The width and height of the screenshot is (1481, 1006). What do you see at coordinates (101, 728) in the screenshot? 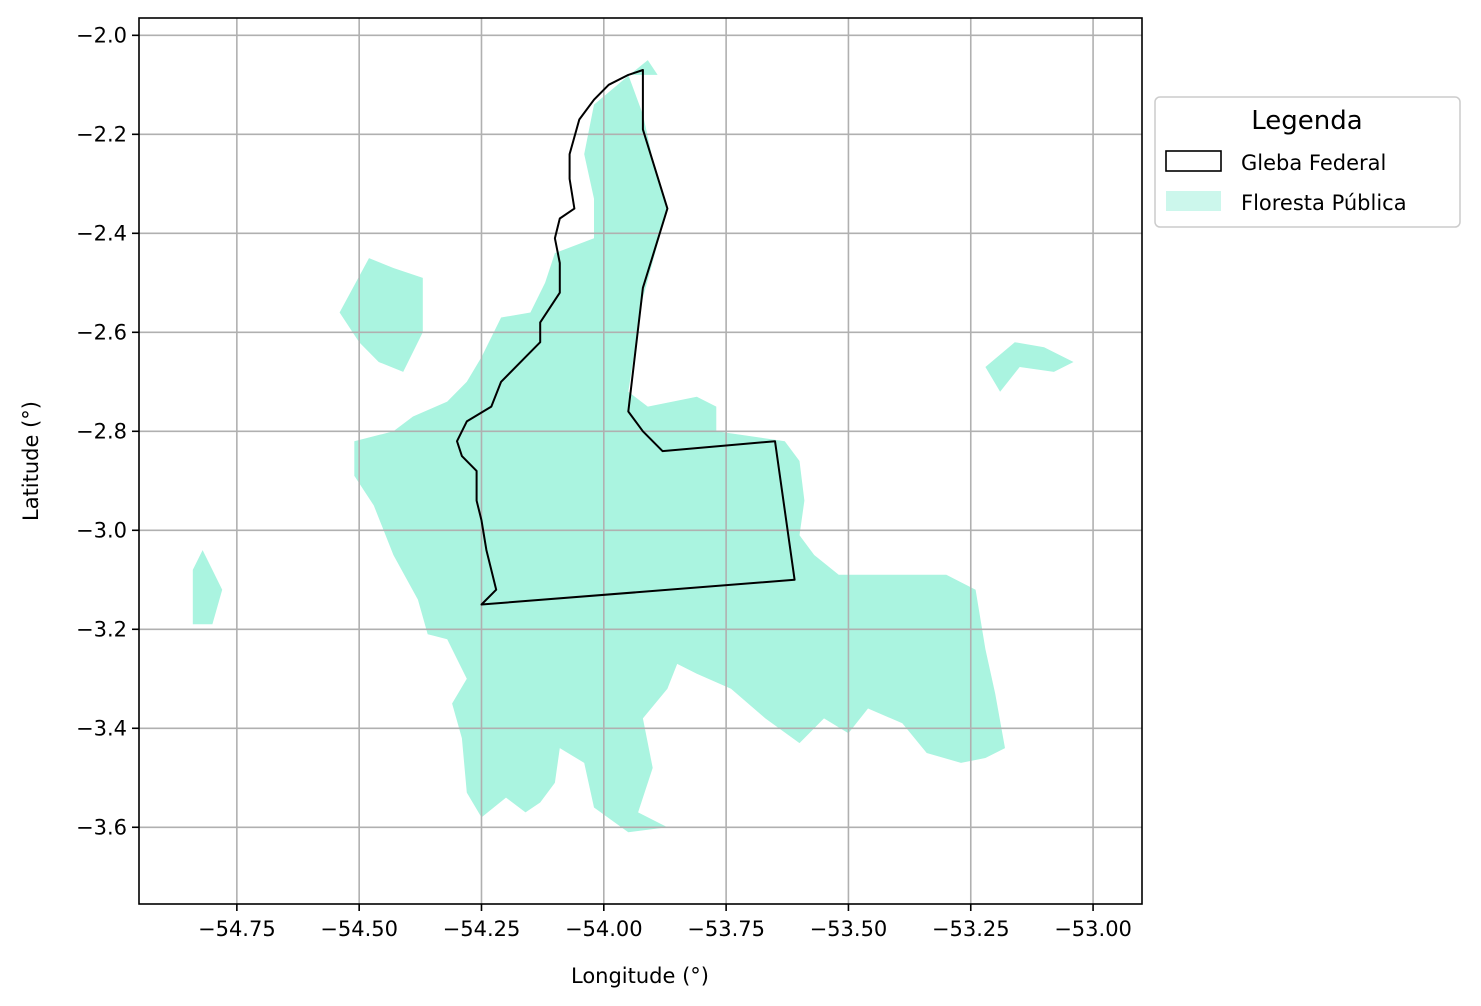
I see `y-tick-label: −3.4` at bounding box center [101, 728].